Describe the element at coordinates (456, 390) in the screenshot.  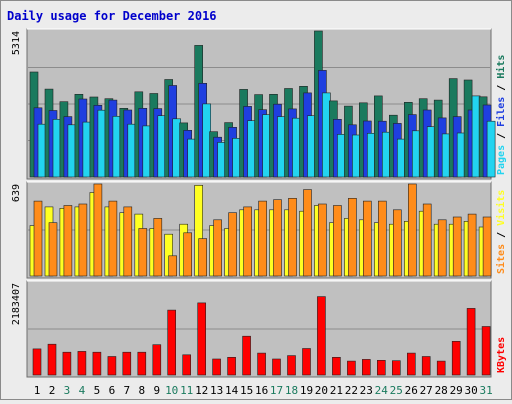
I see `x-tick-day-29: 29` at that location.